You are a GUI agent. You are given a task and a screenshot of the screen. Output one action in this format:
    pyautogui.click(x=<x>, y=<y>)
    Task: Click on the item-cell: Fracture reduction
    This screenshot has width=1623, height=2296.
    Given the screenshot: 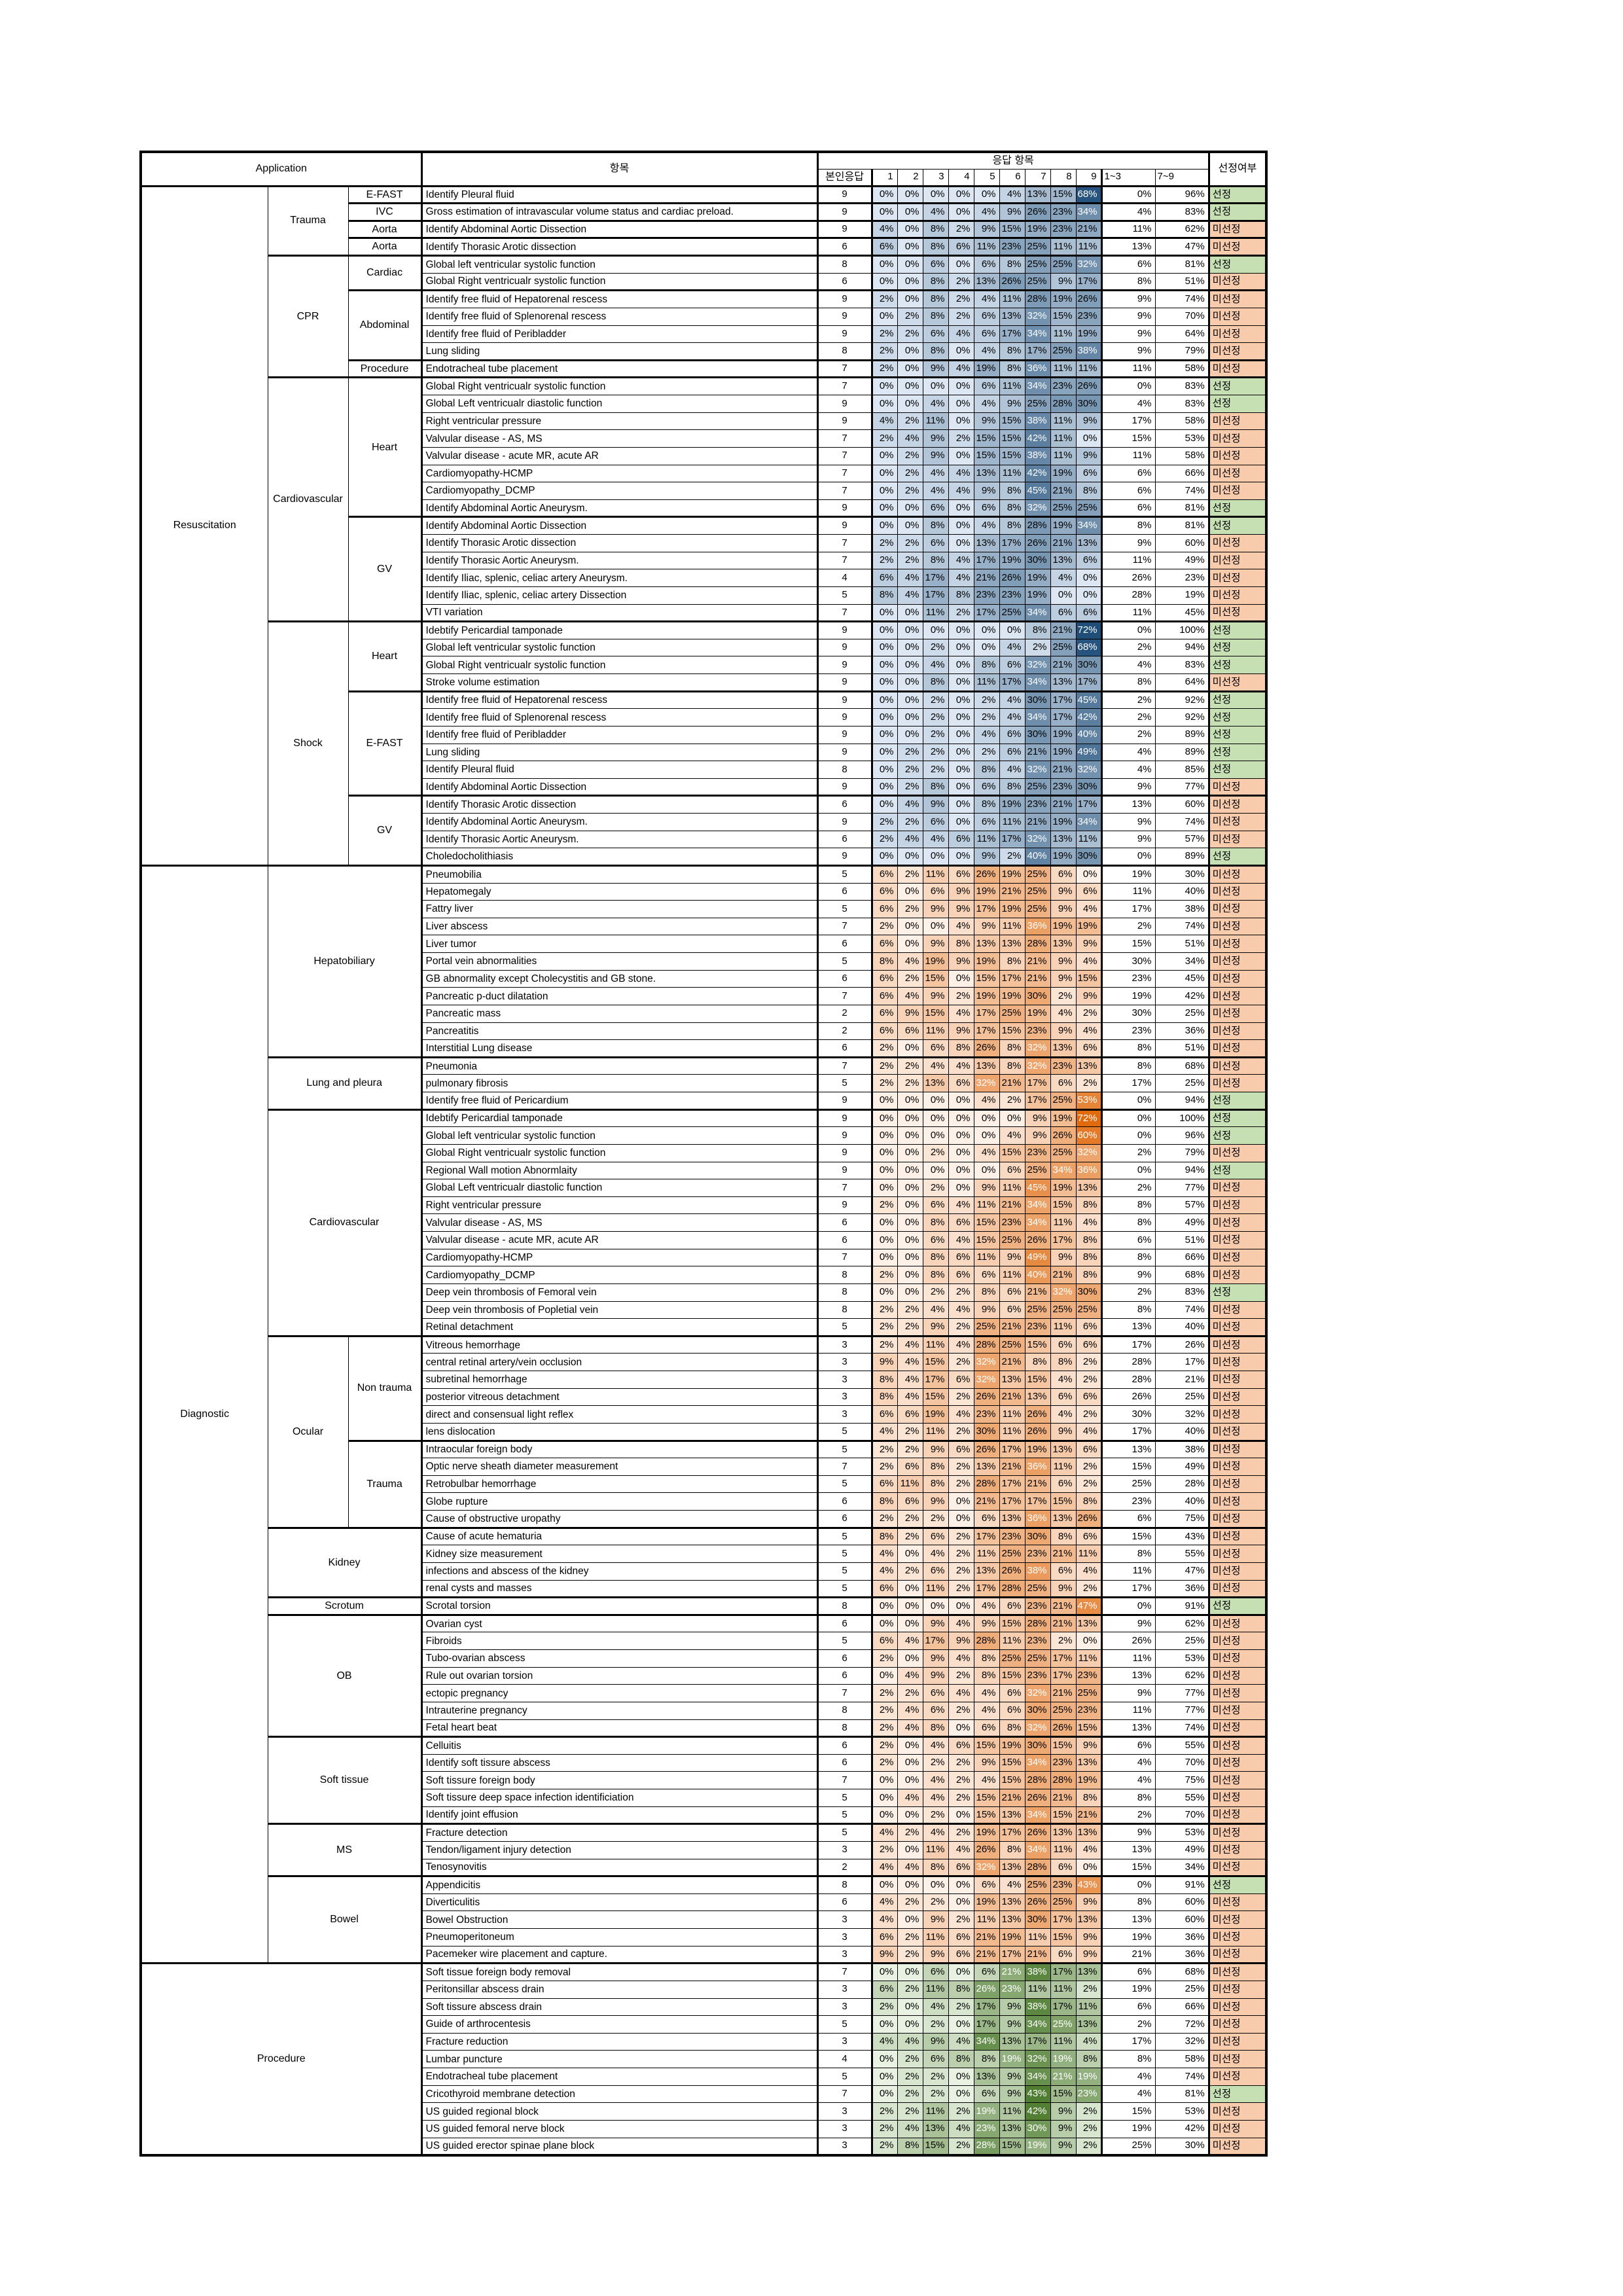 What is the action you would take?
    pyautogui.click(x=619, y=2041)
    